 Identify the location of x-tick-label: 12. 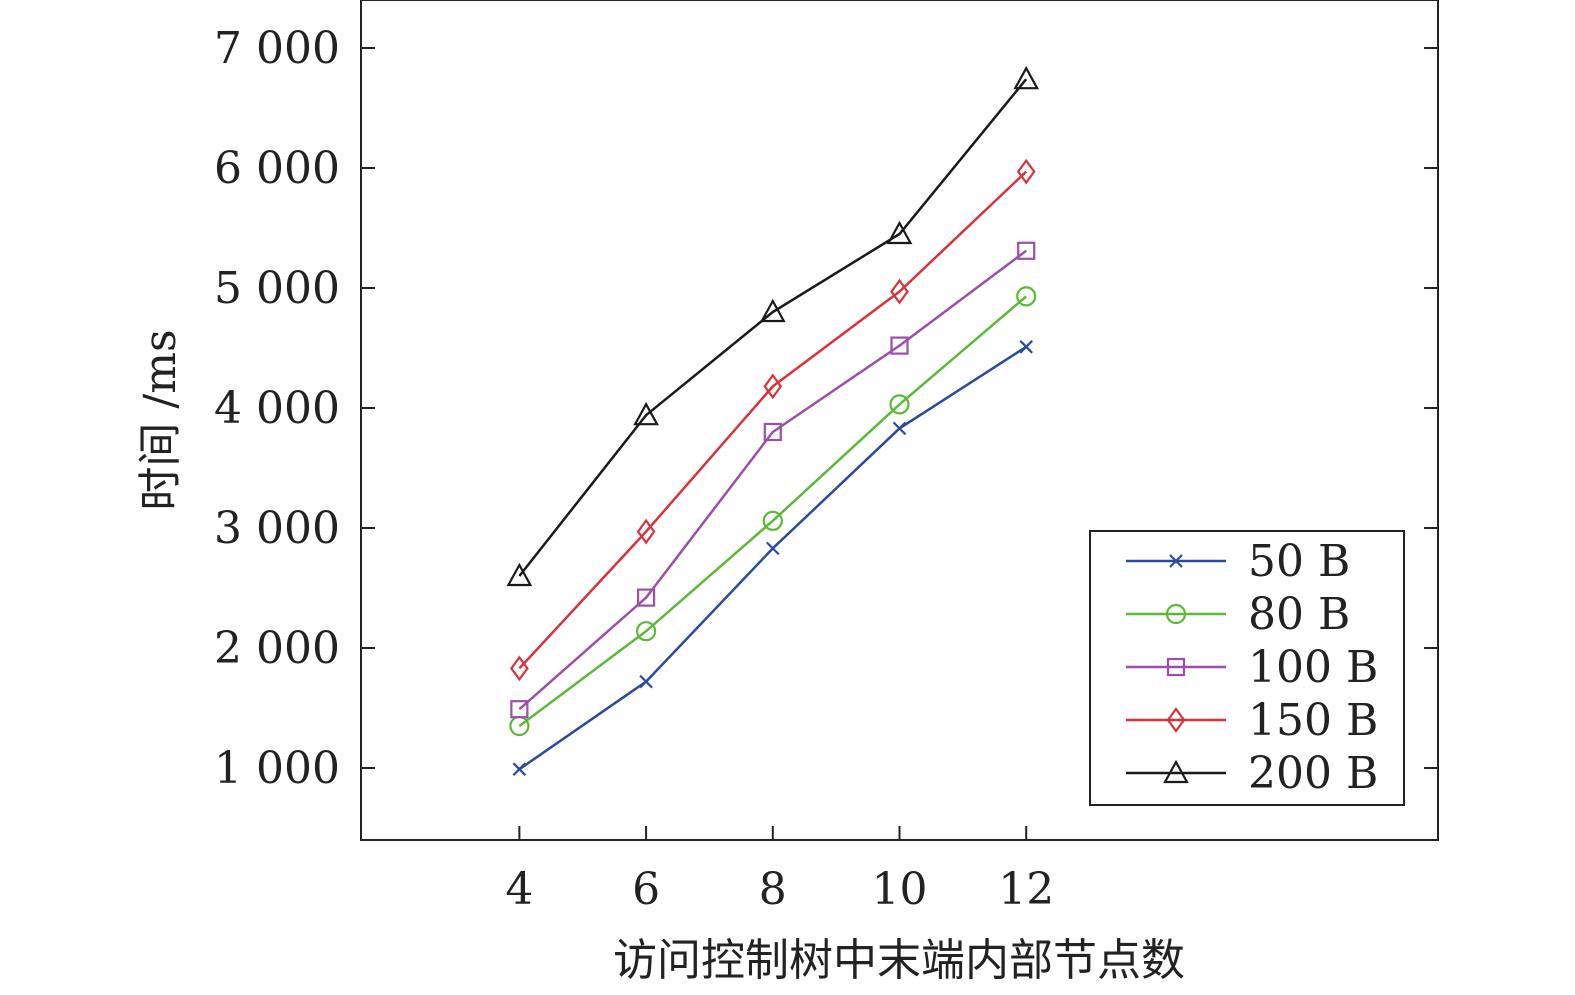
(1026, 889).